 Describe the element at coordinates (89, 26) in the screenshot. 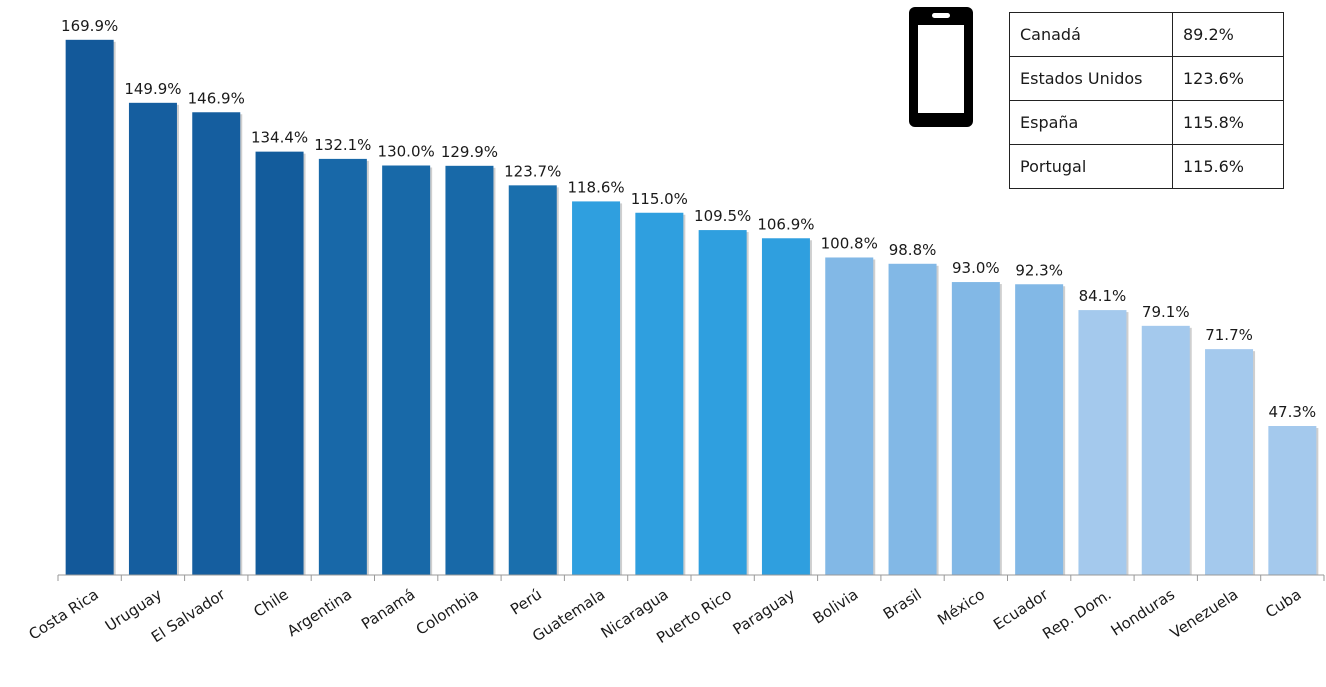

I see `data-label: 169.9%` at that location.